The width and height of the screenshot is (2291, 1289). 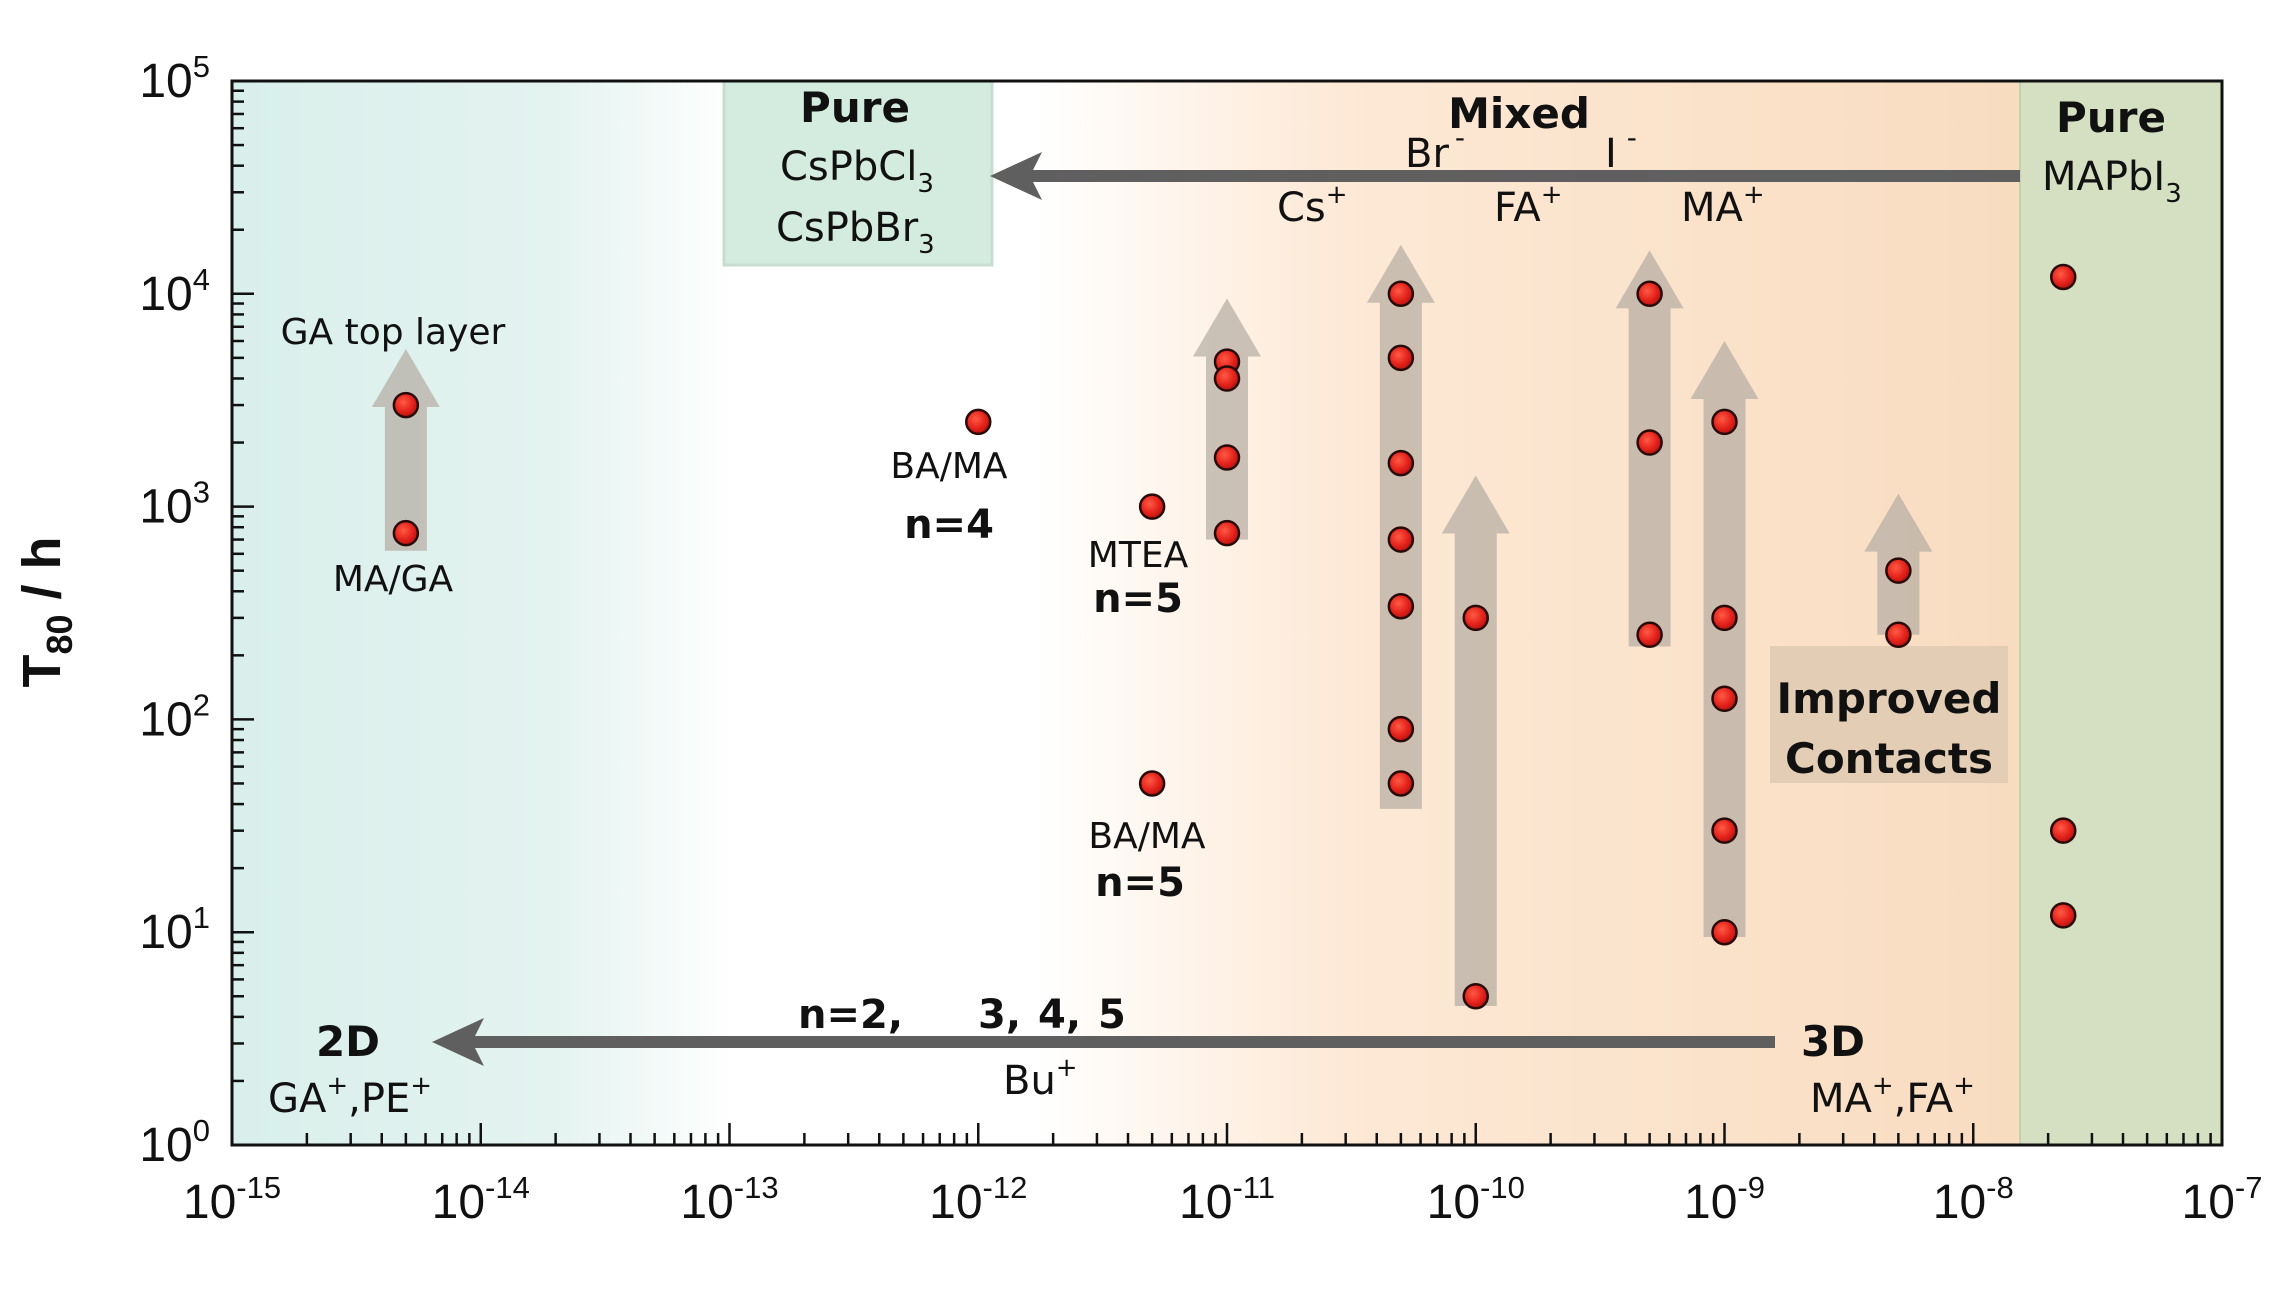 What do you see at coordinates (201, 66) in the screenshot?
I see `y-tick-label-exponent: 5` at bounding box center [201, 66].